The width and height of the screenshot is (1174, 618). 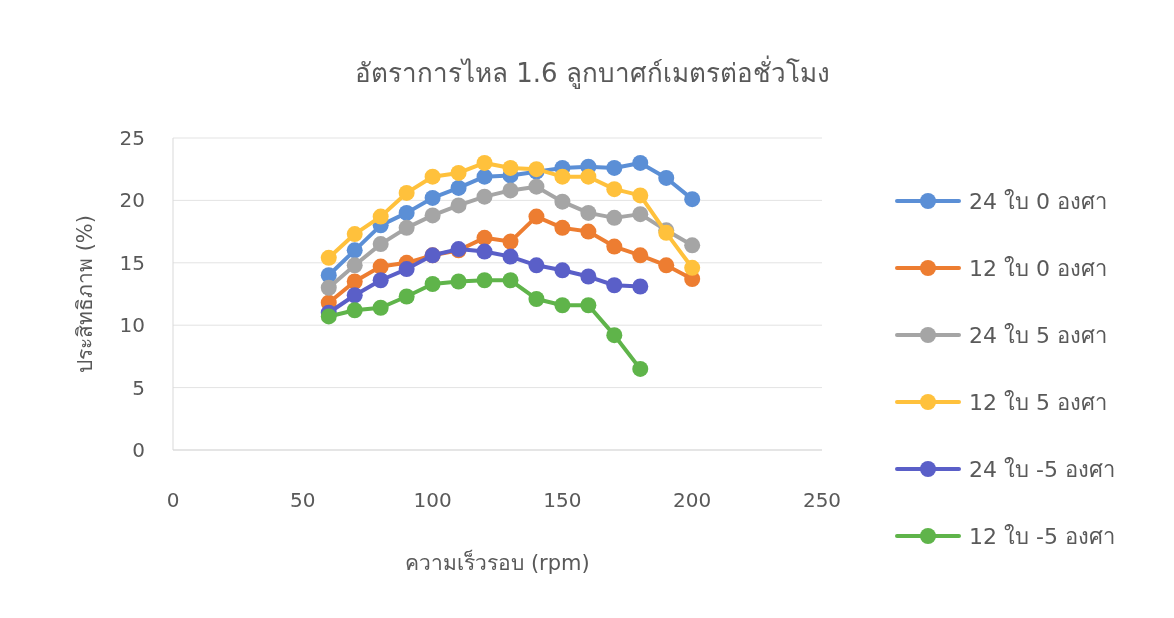 I want to click on y-tick-label: 10, so click(x=132, y=325).